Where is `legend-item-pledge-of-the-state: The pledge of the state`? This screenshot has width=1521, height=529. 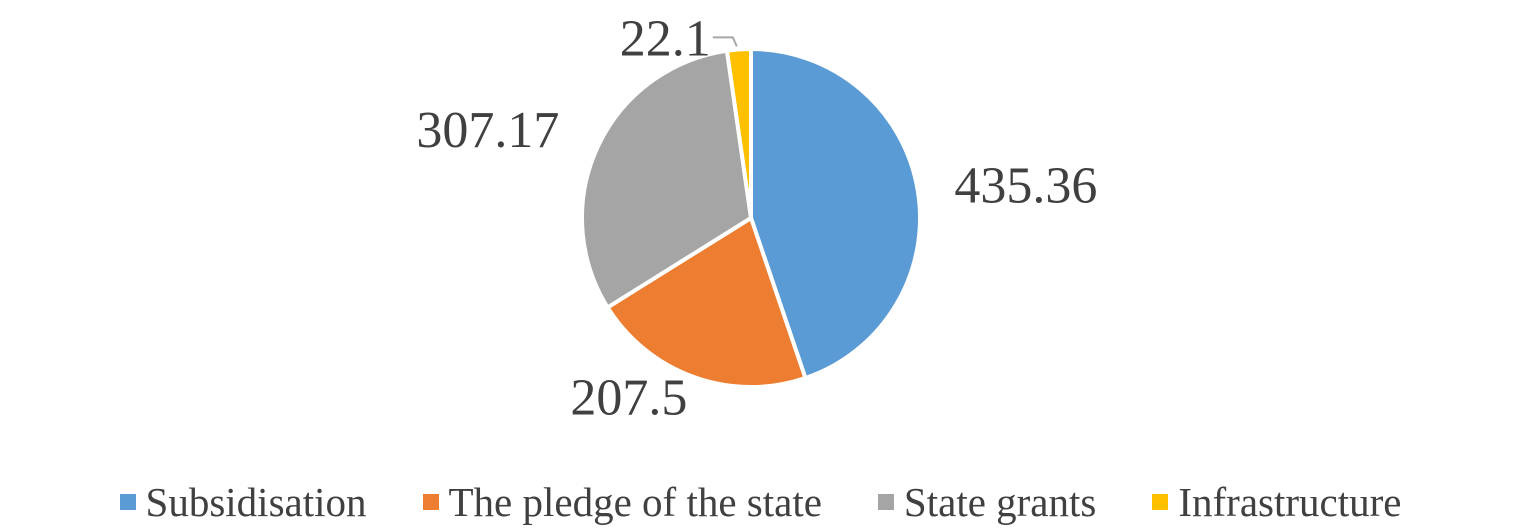
legend-item-pledge-of-the-state: The pledge of the state is located at coordinates (622, 502).